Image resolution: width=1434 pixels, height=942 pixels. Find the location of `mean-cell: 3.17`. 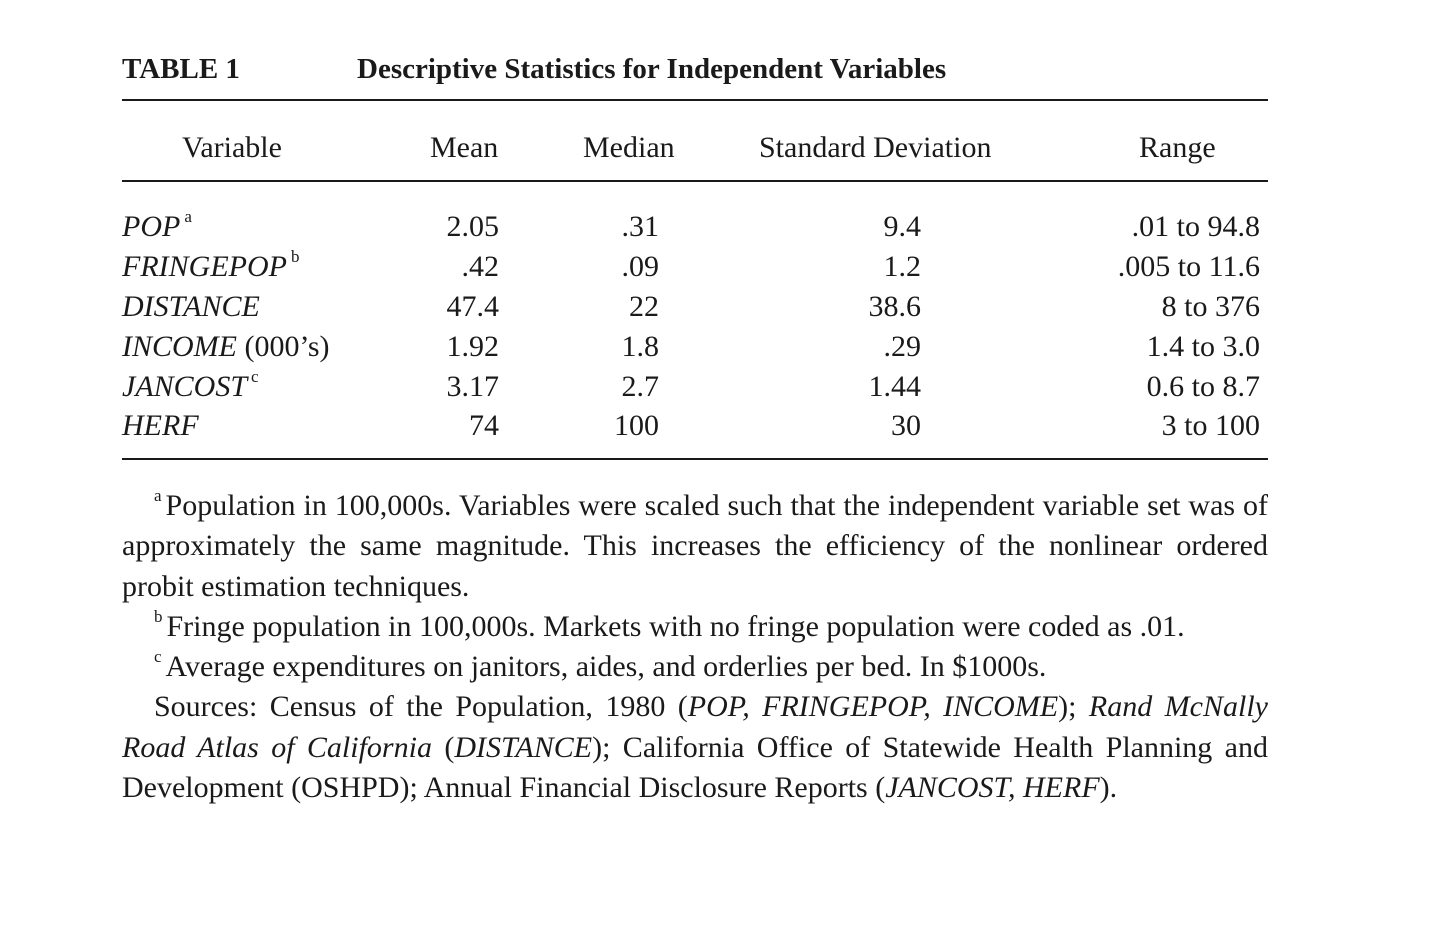

mean-cell: 3.17 is located at coordinates (473, 386).